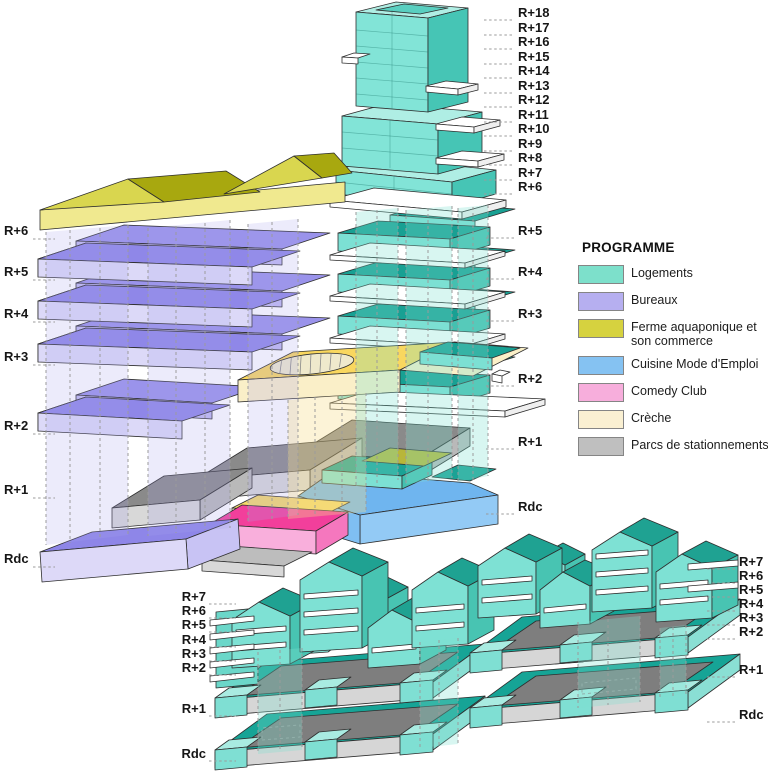  What do you see at coordinates (194, 639) in the screenshot?
I see `floor-label-bottom-left: R+4` at bounding box center [194, 639].